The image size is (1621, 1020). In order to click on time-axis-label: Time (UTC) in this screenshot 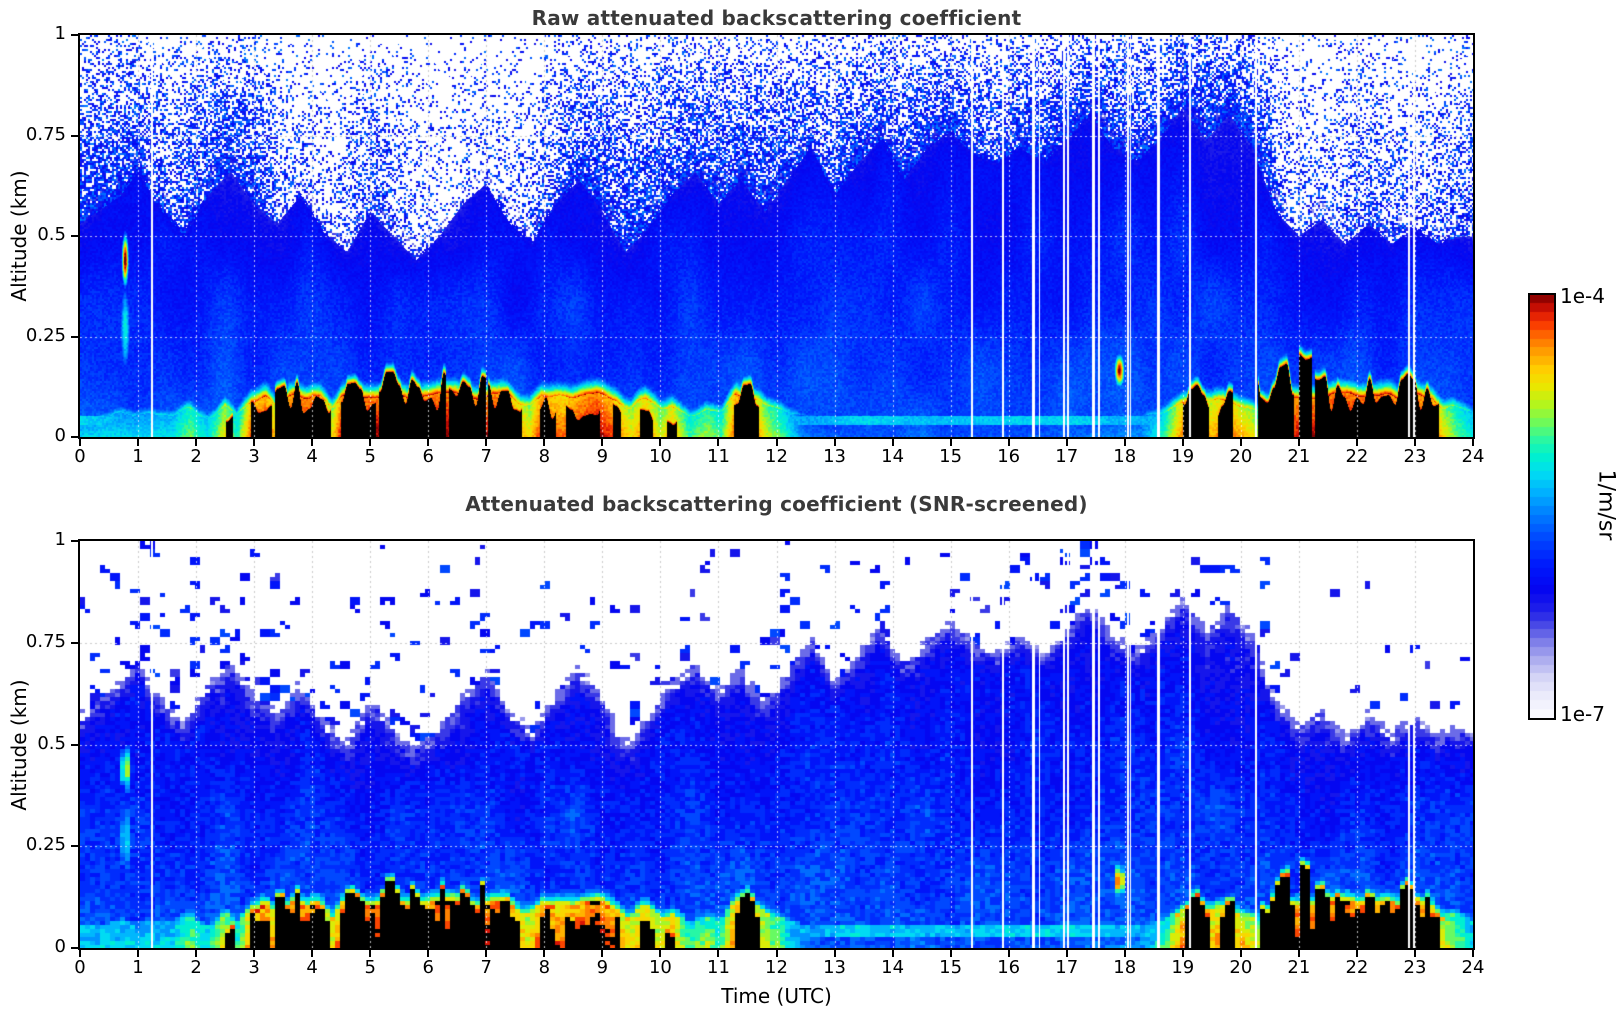, I will do `click(776, 996)`.